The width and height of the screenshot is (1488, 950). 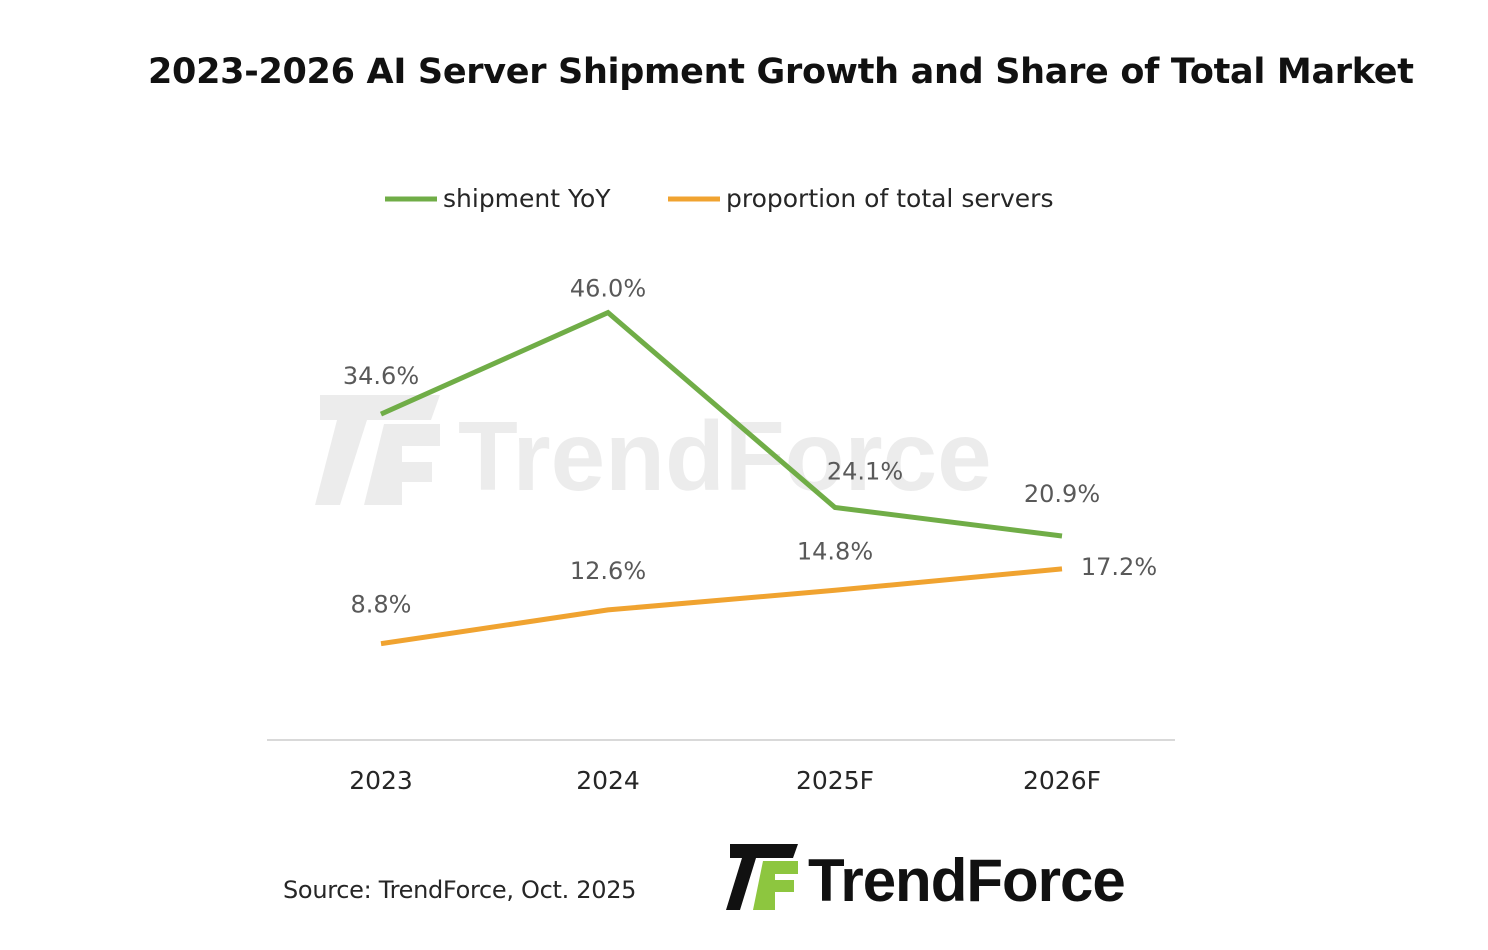 I want to click on data-label-1-2024: 46.0%, so click(x=608, y=289).